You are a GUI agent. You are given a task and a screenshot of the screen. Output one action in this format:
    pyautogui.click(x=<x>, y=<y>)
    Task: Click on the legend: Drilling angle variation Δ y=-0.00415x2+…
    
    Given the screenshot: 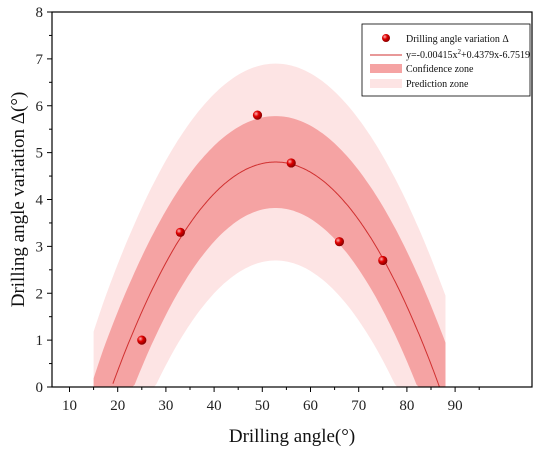 What is the action you would take?
    pyautogui.click(x=446, y=60)
    